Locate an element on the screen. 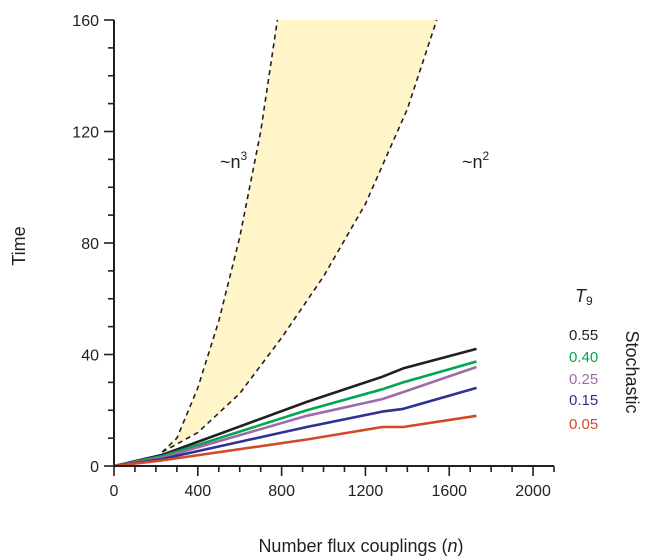  y-tick-label: 40 is located at coordinates (90, 356).